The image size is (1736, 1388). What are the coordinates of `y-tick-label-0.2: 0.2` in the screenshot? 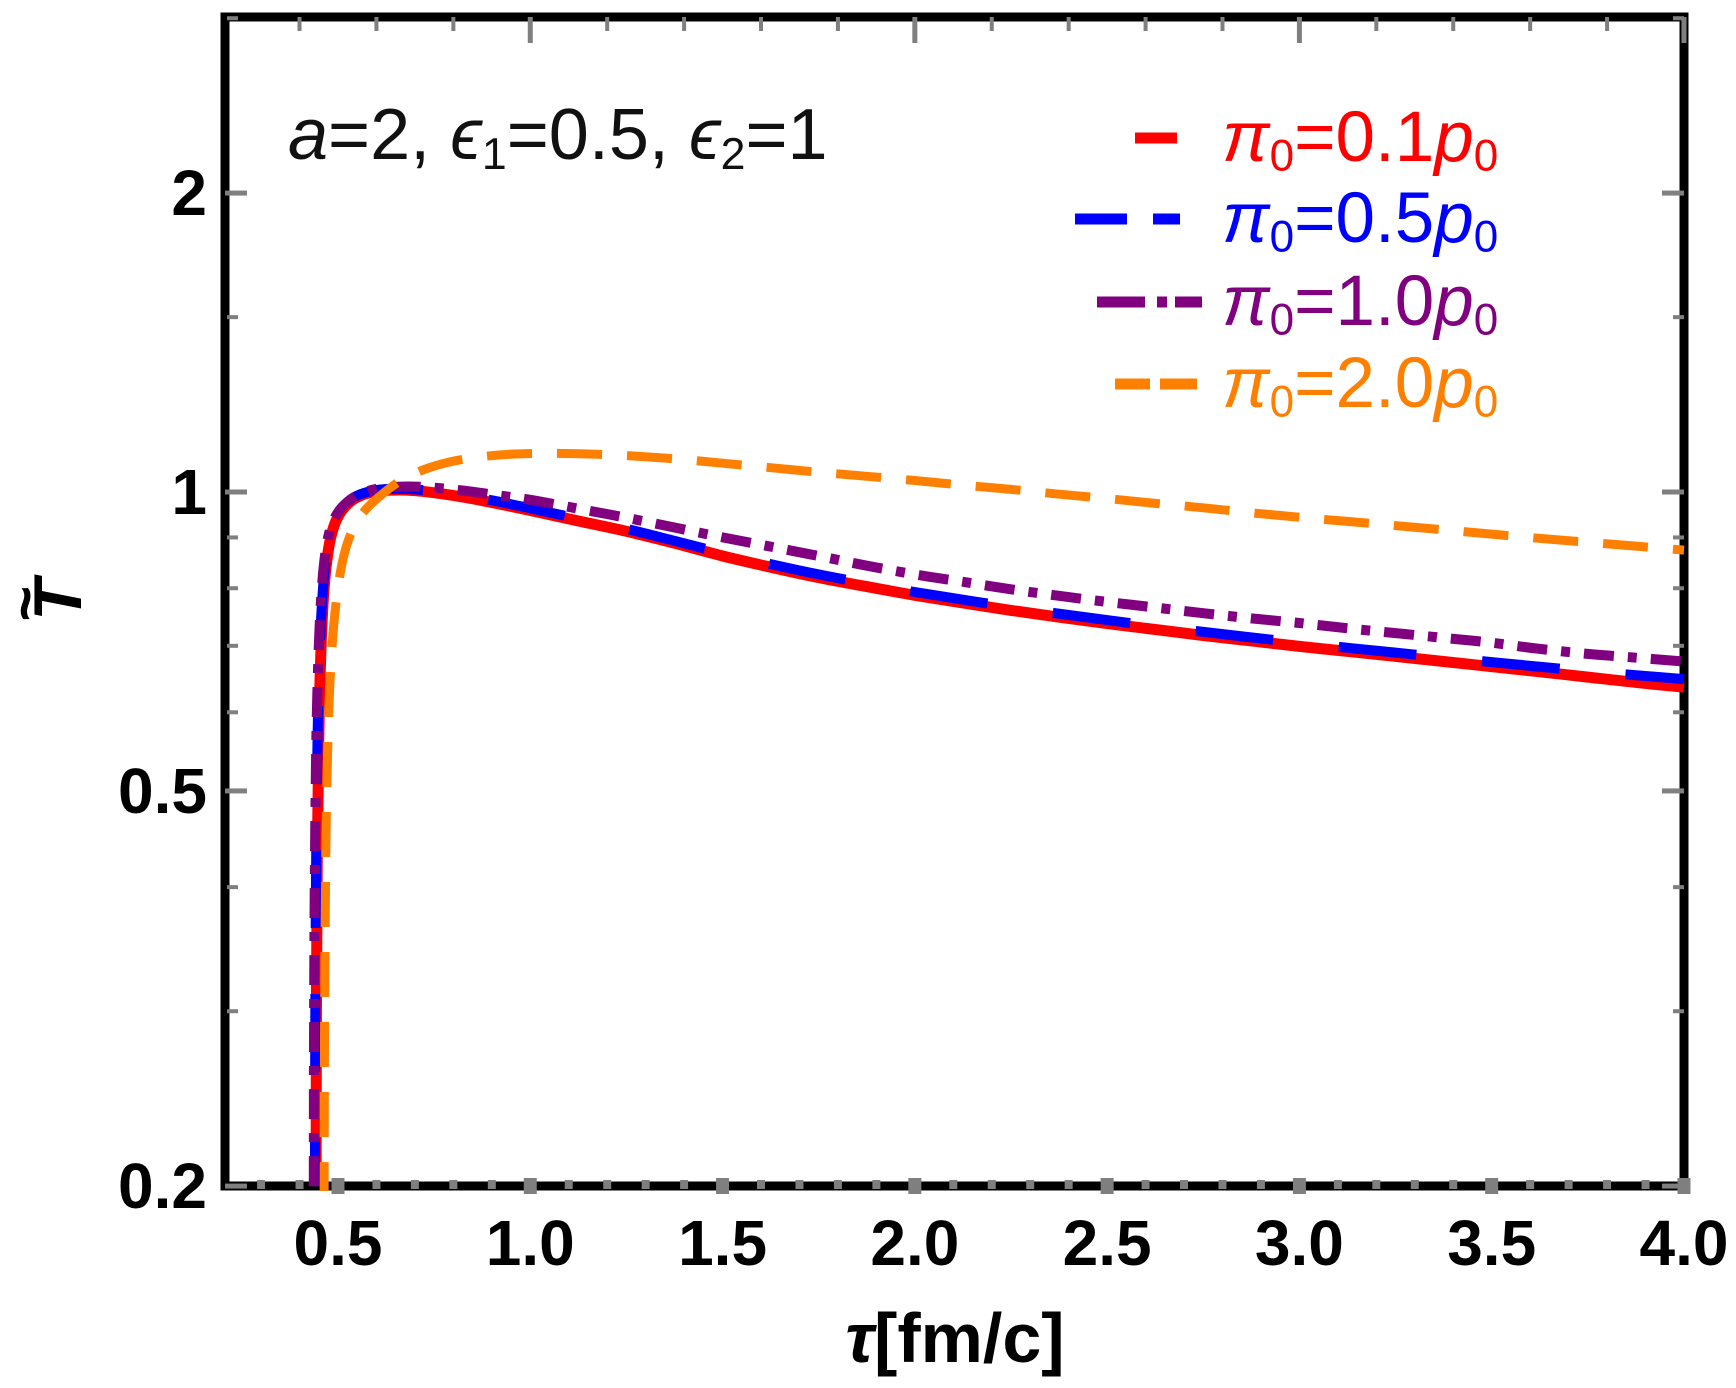 It's located at (162, 1186).